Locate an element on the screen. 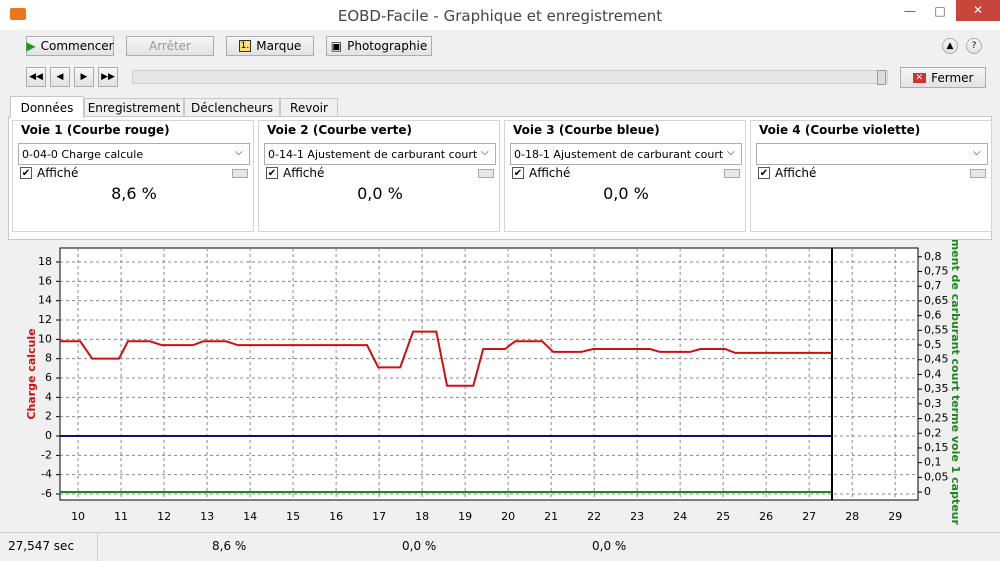  channel-reading: 8,6 % is located at coordinates (134, 193).